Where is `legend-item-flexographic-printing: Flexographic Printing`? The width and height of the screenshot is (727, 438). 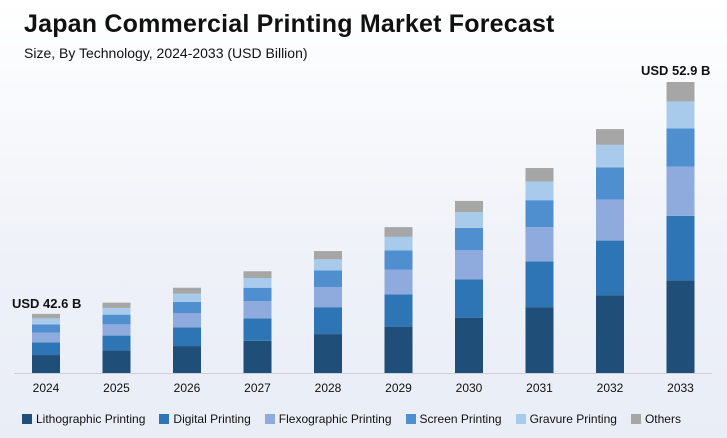 legend-item-flexographic-printing: Flexographic Printing is located at coordinates (328, 419).